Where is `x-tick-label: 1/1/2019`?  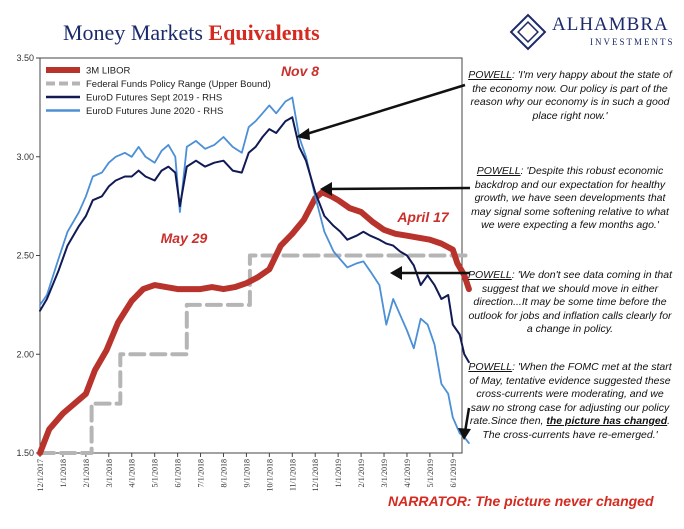 x-tick-label: 1/1/2019 is located at coordinates (338, 473).